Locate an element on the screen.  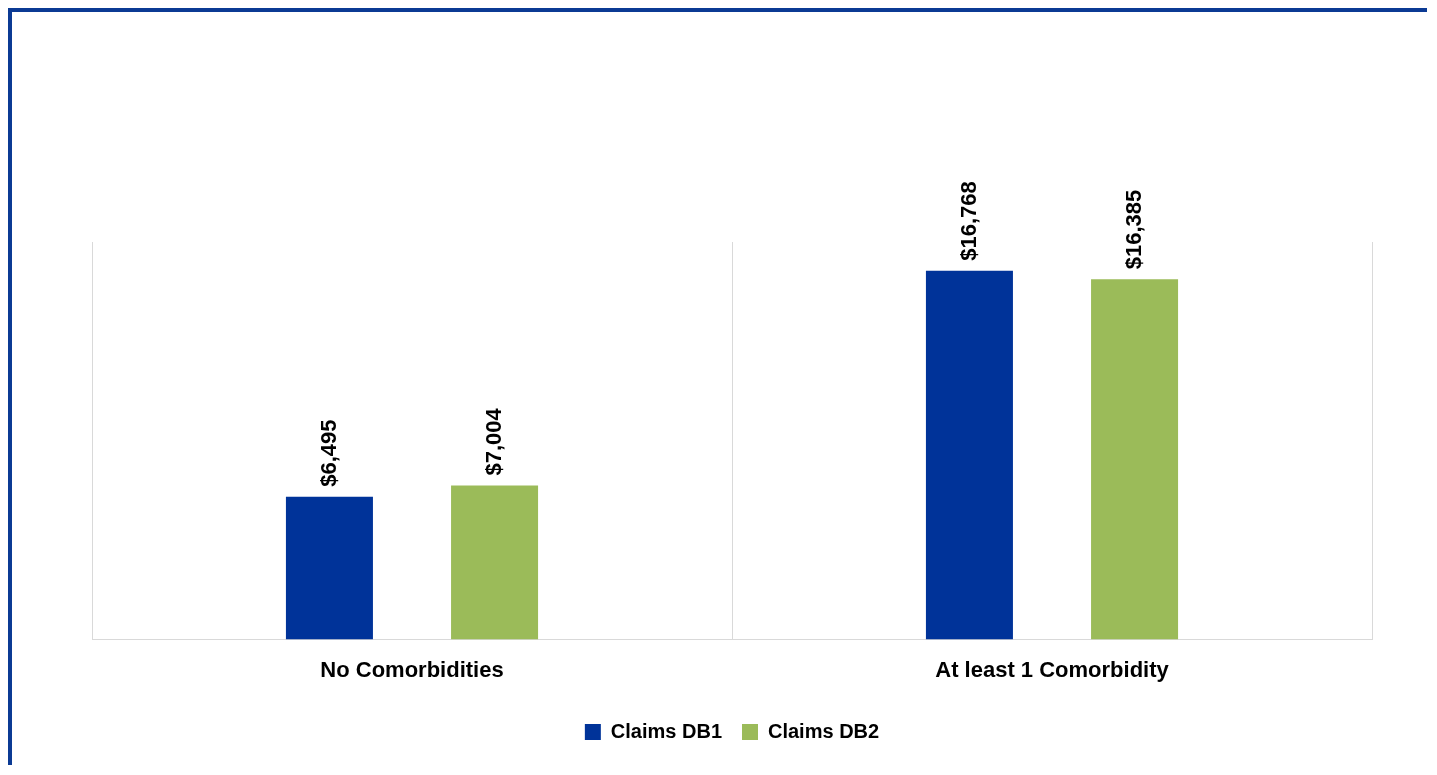
data-label: $6,495 is located at coordinates (328, 453).